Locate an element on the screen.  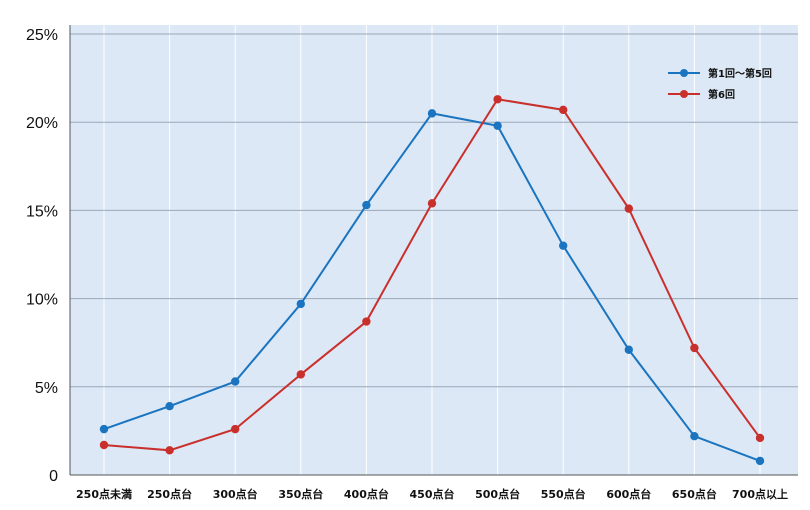
x-tick-label: 250点未満 is located at coordinates (104, 494).